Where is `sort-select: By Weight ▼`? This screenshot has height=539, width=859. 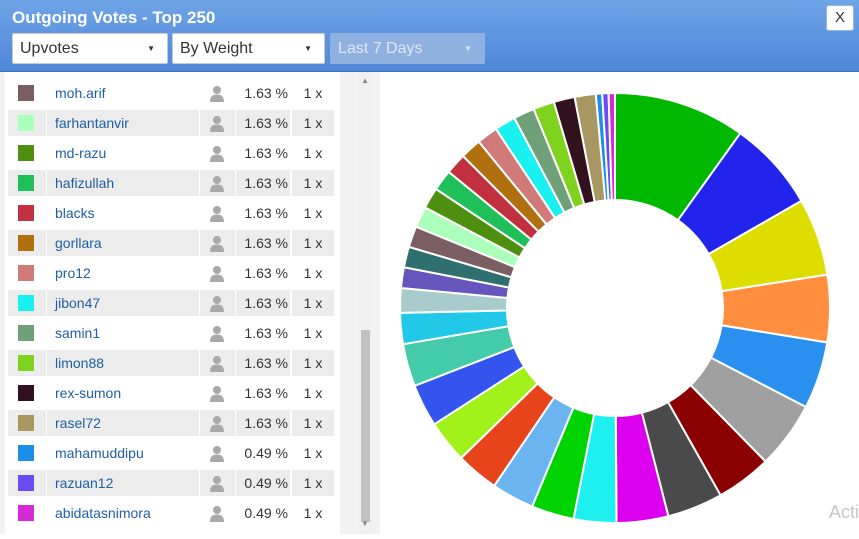 sort-select: By Weight ▼ is located at coordinates (248, 48).